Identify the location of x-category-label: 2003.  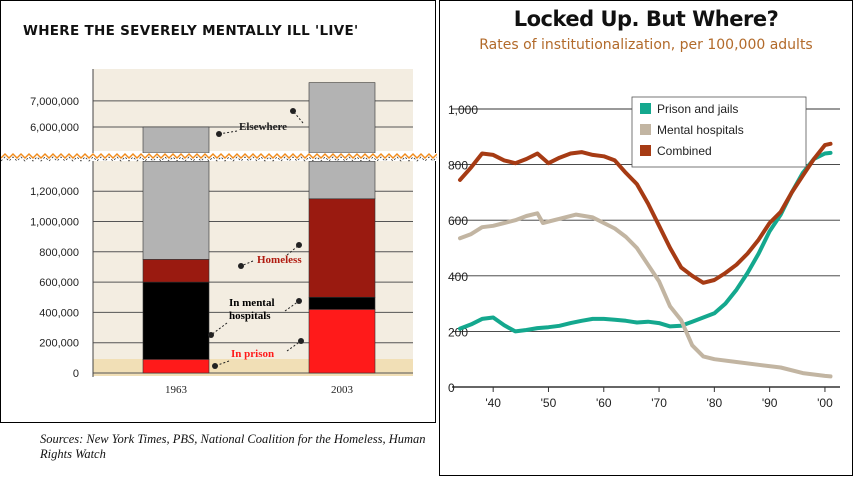
(342, 390).